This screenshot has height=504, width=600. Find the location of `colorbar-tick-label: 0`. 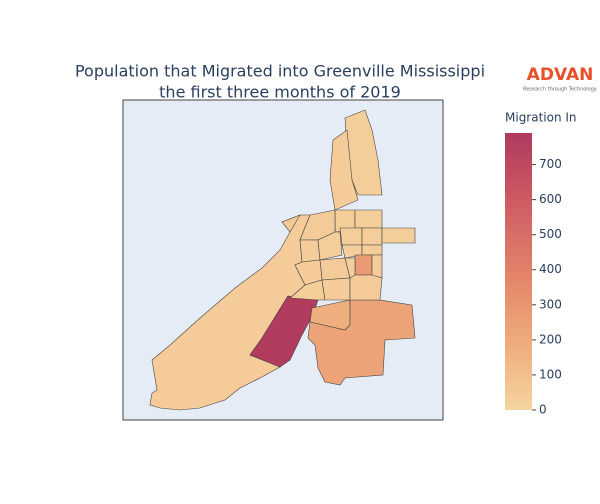

colorbar-tick-label: 0 is located at coordinates (543, 410).